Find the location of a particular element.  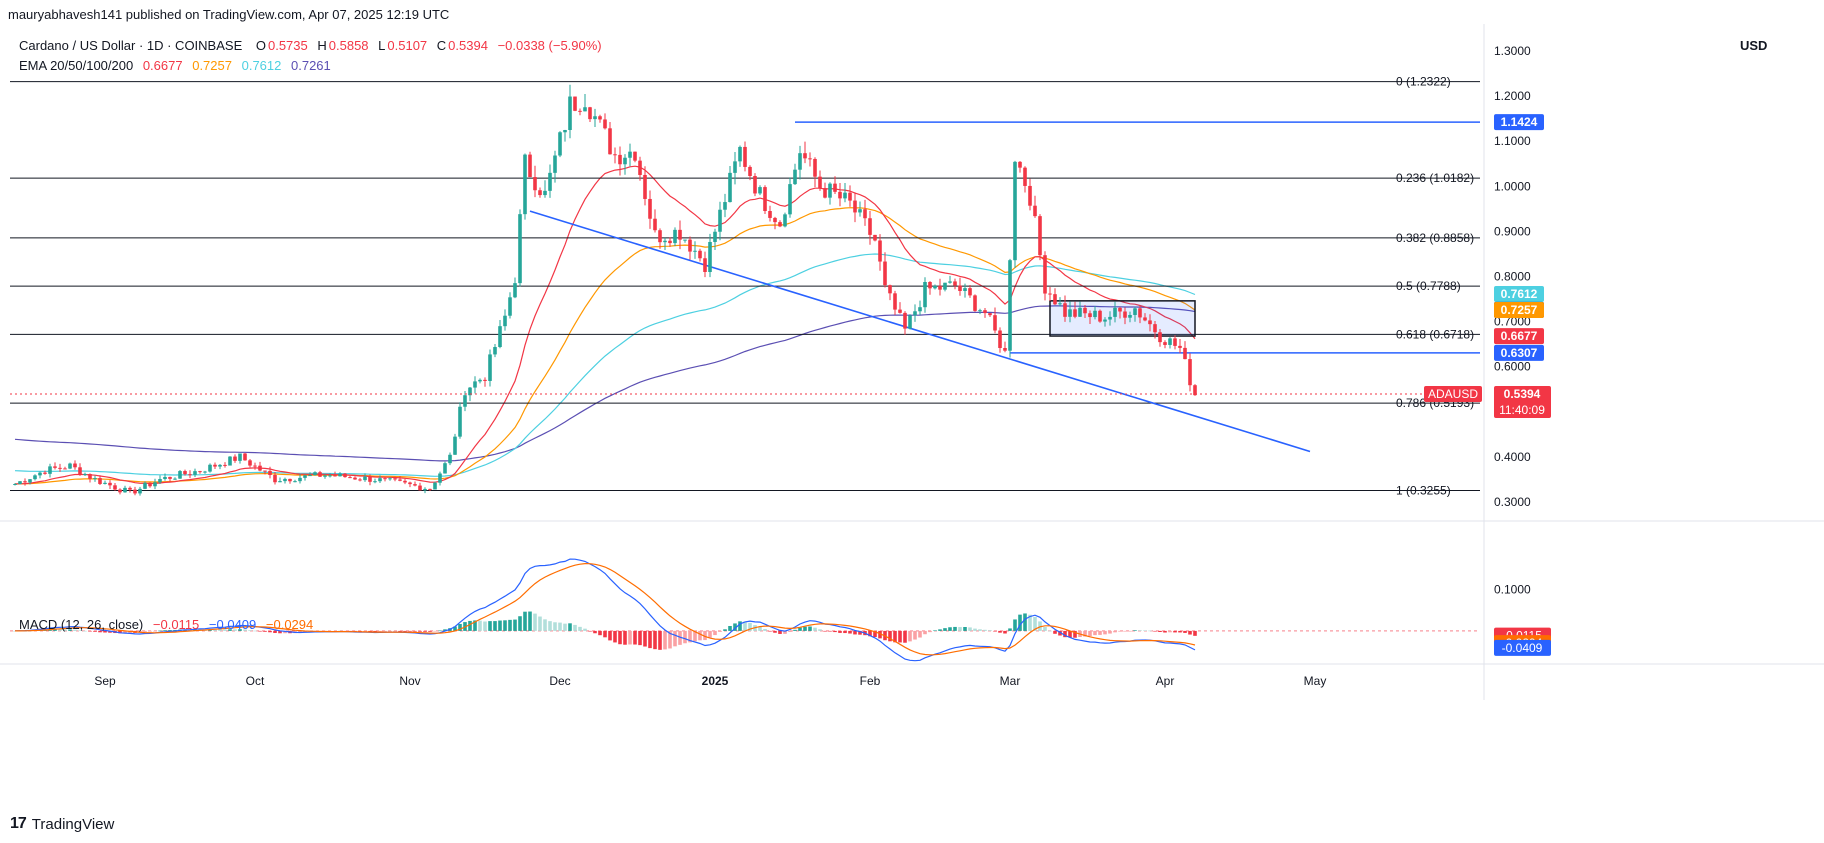

macd-tag is located at coordinates (1522, 647).